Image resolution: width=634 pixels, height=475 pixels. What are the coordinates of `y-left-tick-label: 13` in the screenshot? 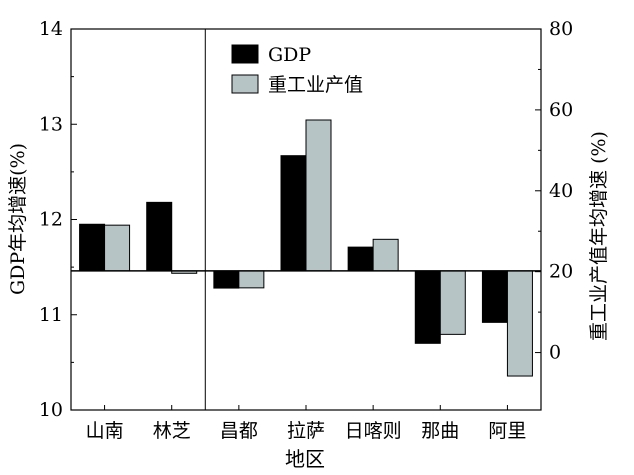 It's located at (51, 124).